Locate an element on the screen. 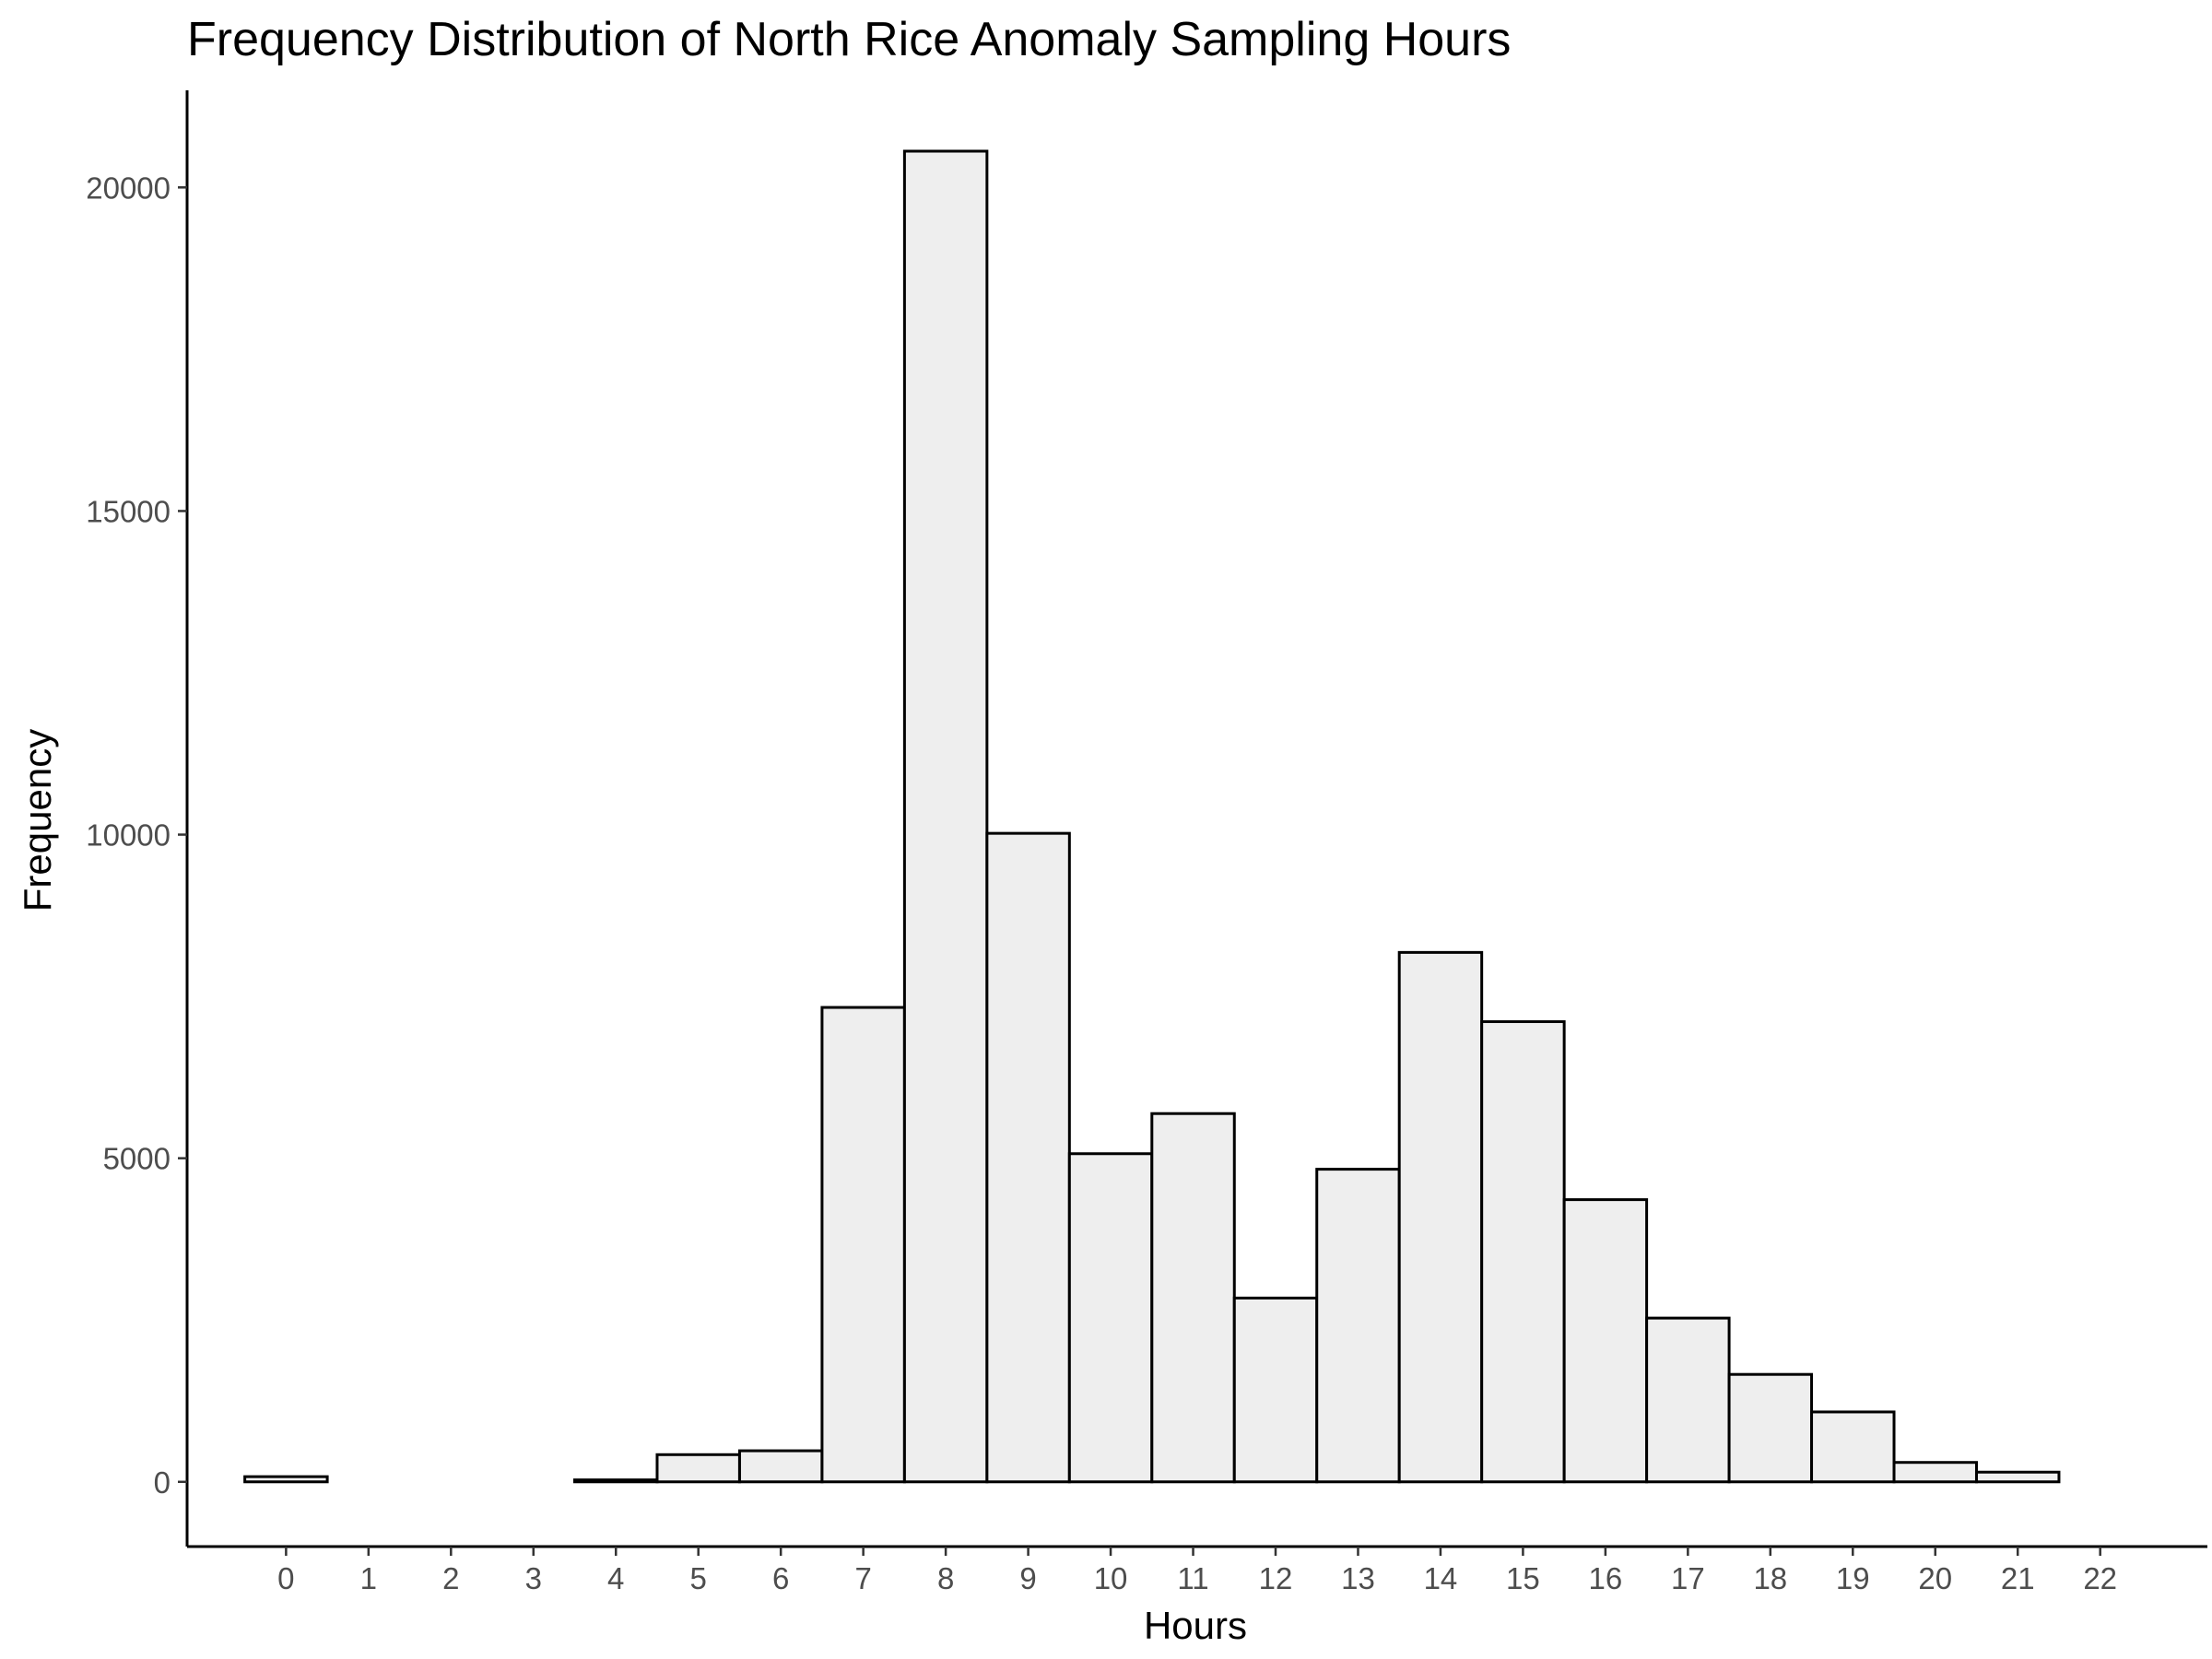 The width and height of the screenshot is (2212, 1659). x-axis-title: Hours is located at coordinates (1195, 1625).